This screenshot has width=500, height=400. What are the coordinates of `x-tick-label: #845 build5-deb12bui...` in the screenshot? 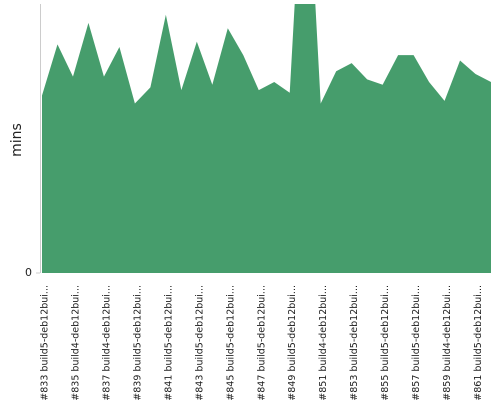 It's located at (230, 342).